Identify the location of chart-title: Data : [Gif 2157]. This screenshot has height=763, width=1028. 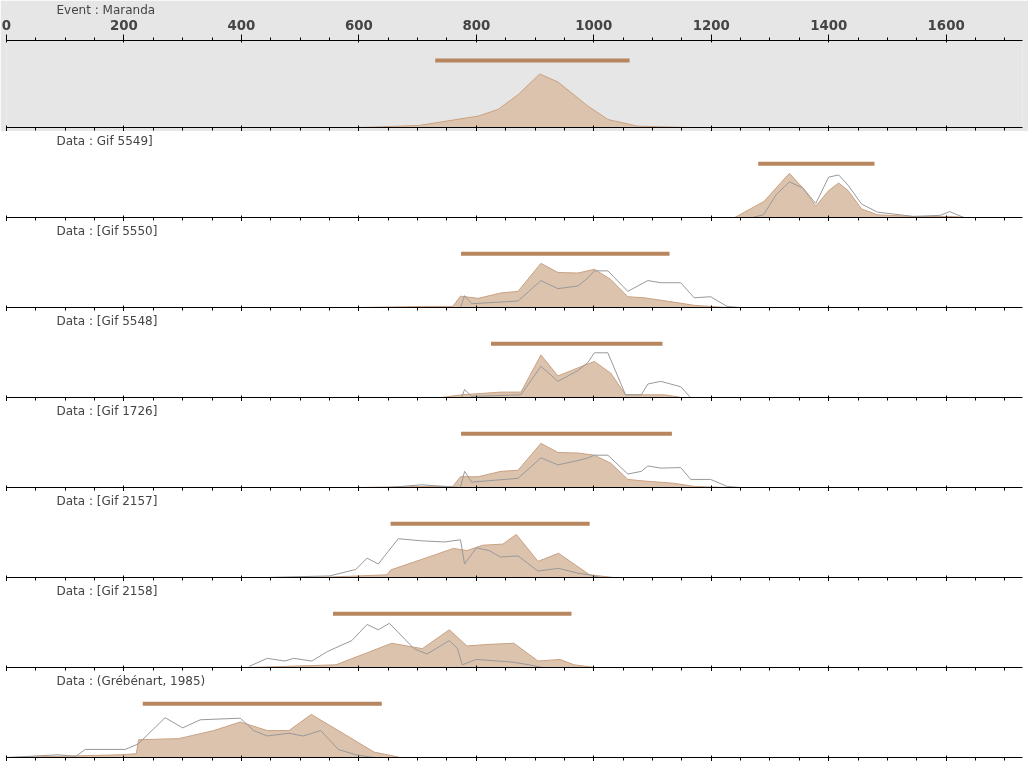
(107, 500).